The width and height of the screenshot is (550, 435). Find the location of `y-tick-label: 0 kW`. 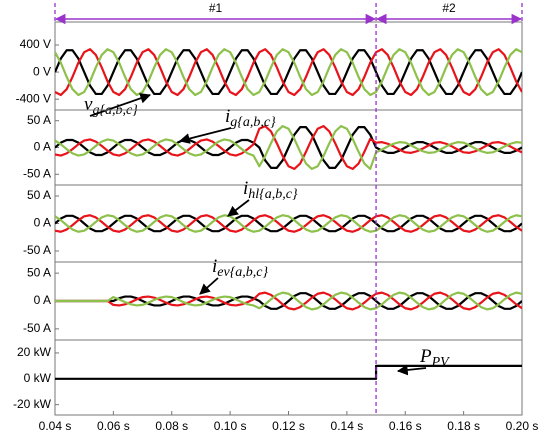

y-tick-label: 0 kW is located at coordinates (38, 378).